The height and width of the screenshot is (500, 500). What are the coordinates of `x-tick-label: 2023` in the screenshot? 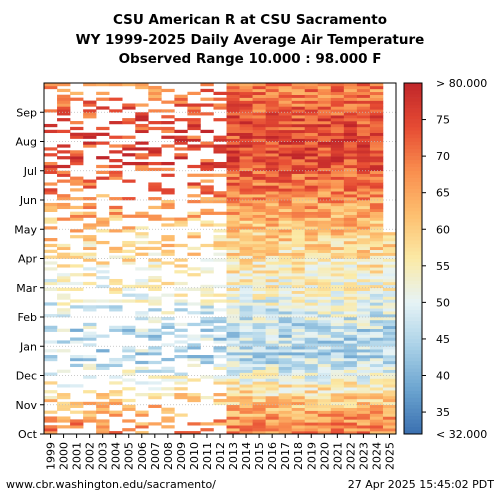 It's located at (363, 456).